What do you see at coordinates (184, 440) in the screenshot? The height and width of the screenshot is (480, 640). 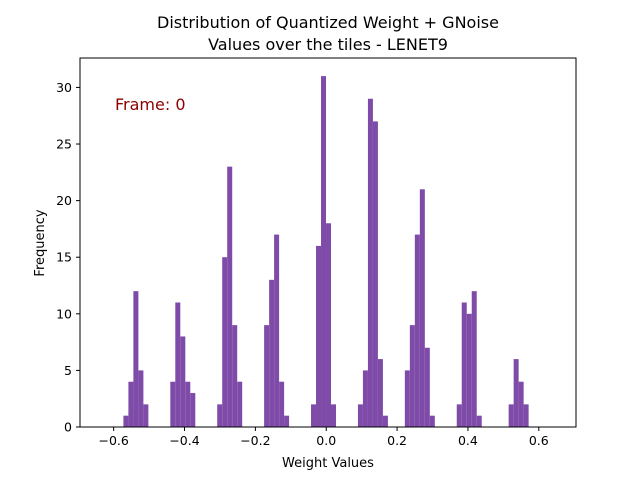 I see `x-tick-label-1: −0.4` at bounding box center [184, 440].